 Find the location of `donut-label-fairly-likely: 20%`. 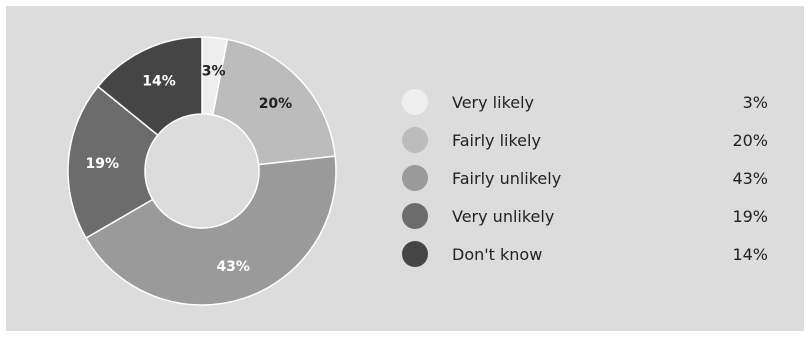

donut-label-fairly-likely: 20% is located at coordinates (276, 104).